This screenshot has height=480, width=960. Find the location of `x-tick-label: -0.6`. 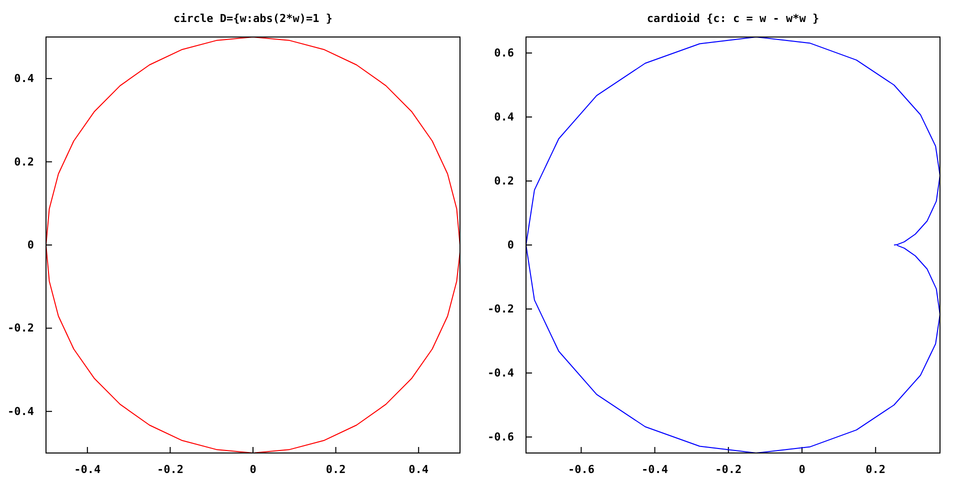

x-tick-label: -0.6 is located at coordinates (581, 469).